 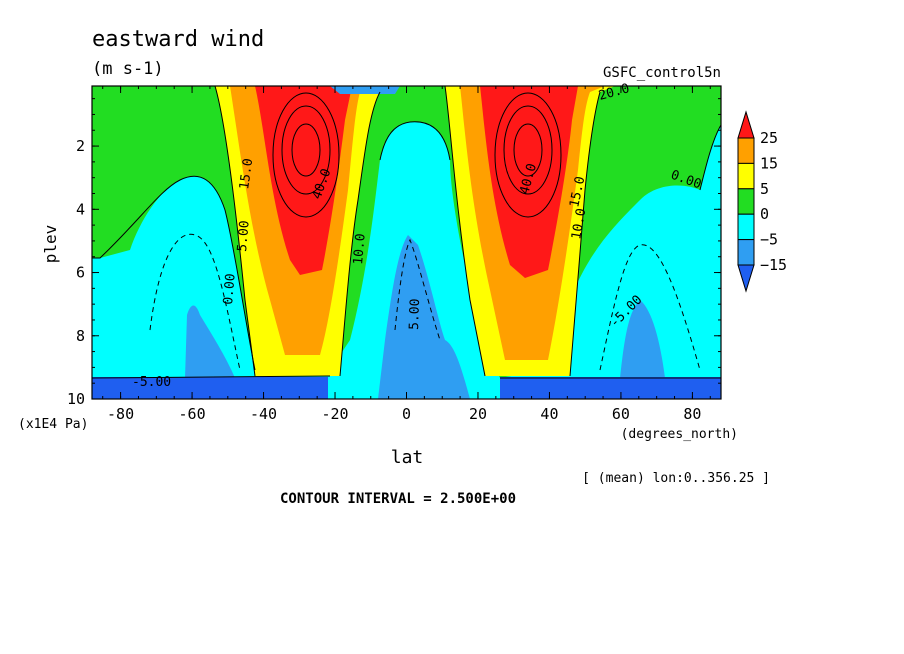 What do you see at coordinates (406, 414) in the screenshot?
I see `x-tick-label: 0` at bounding box center [406, 414].